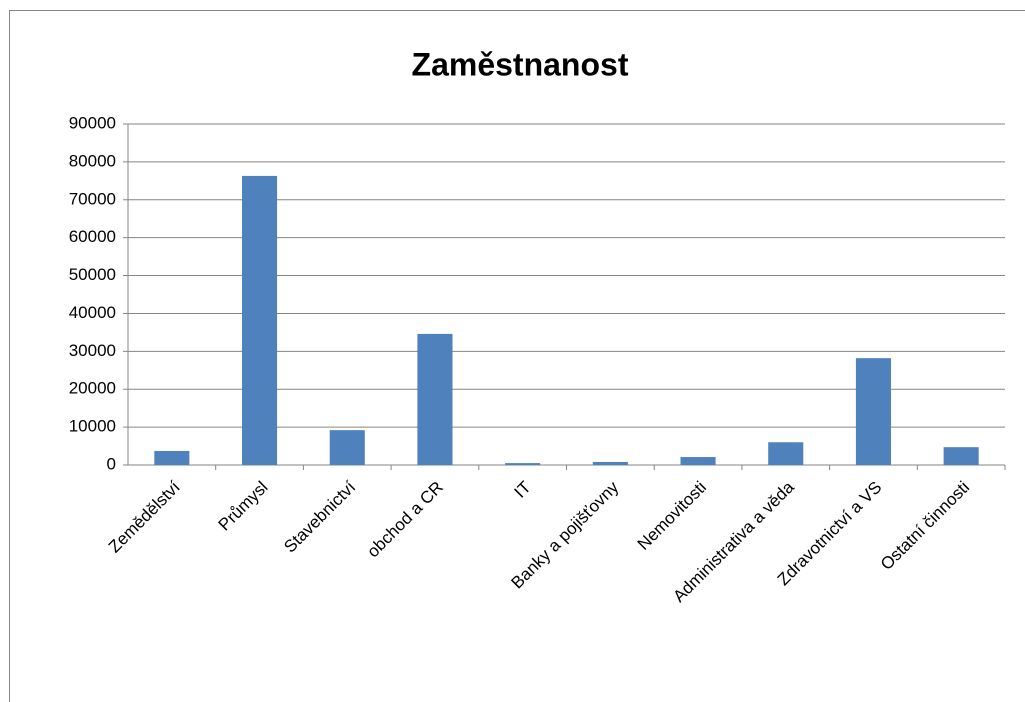 The image size is (1025, 702). What do you see at coordinates (144, 516) in the screenshot?
I see `x-tick-label: Zemědělství` at bounding box center [144, 516].